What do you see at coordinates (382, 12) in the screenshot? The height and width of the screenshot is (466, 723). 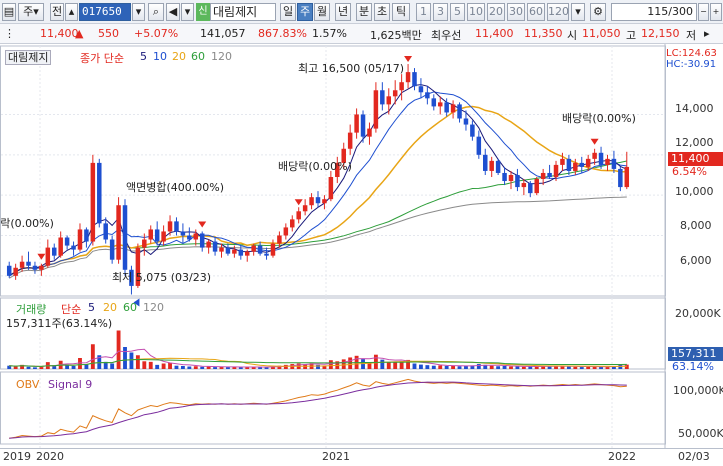 I see `period-second: 초` at bounding box center [382, 12].